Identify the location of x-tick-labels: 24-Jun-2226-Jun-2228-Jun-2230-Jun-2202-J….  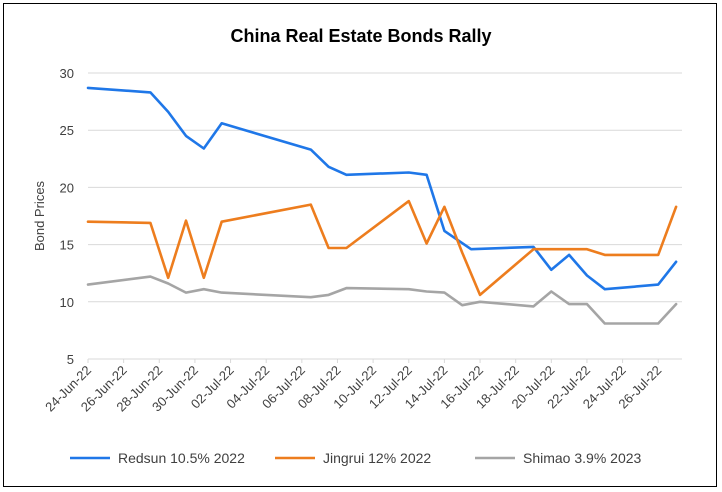
(353, 389).